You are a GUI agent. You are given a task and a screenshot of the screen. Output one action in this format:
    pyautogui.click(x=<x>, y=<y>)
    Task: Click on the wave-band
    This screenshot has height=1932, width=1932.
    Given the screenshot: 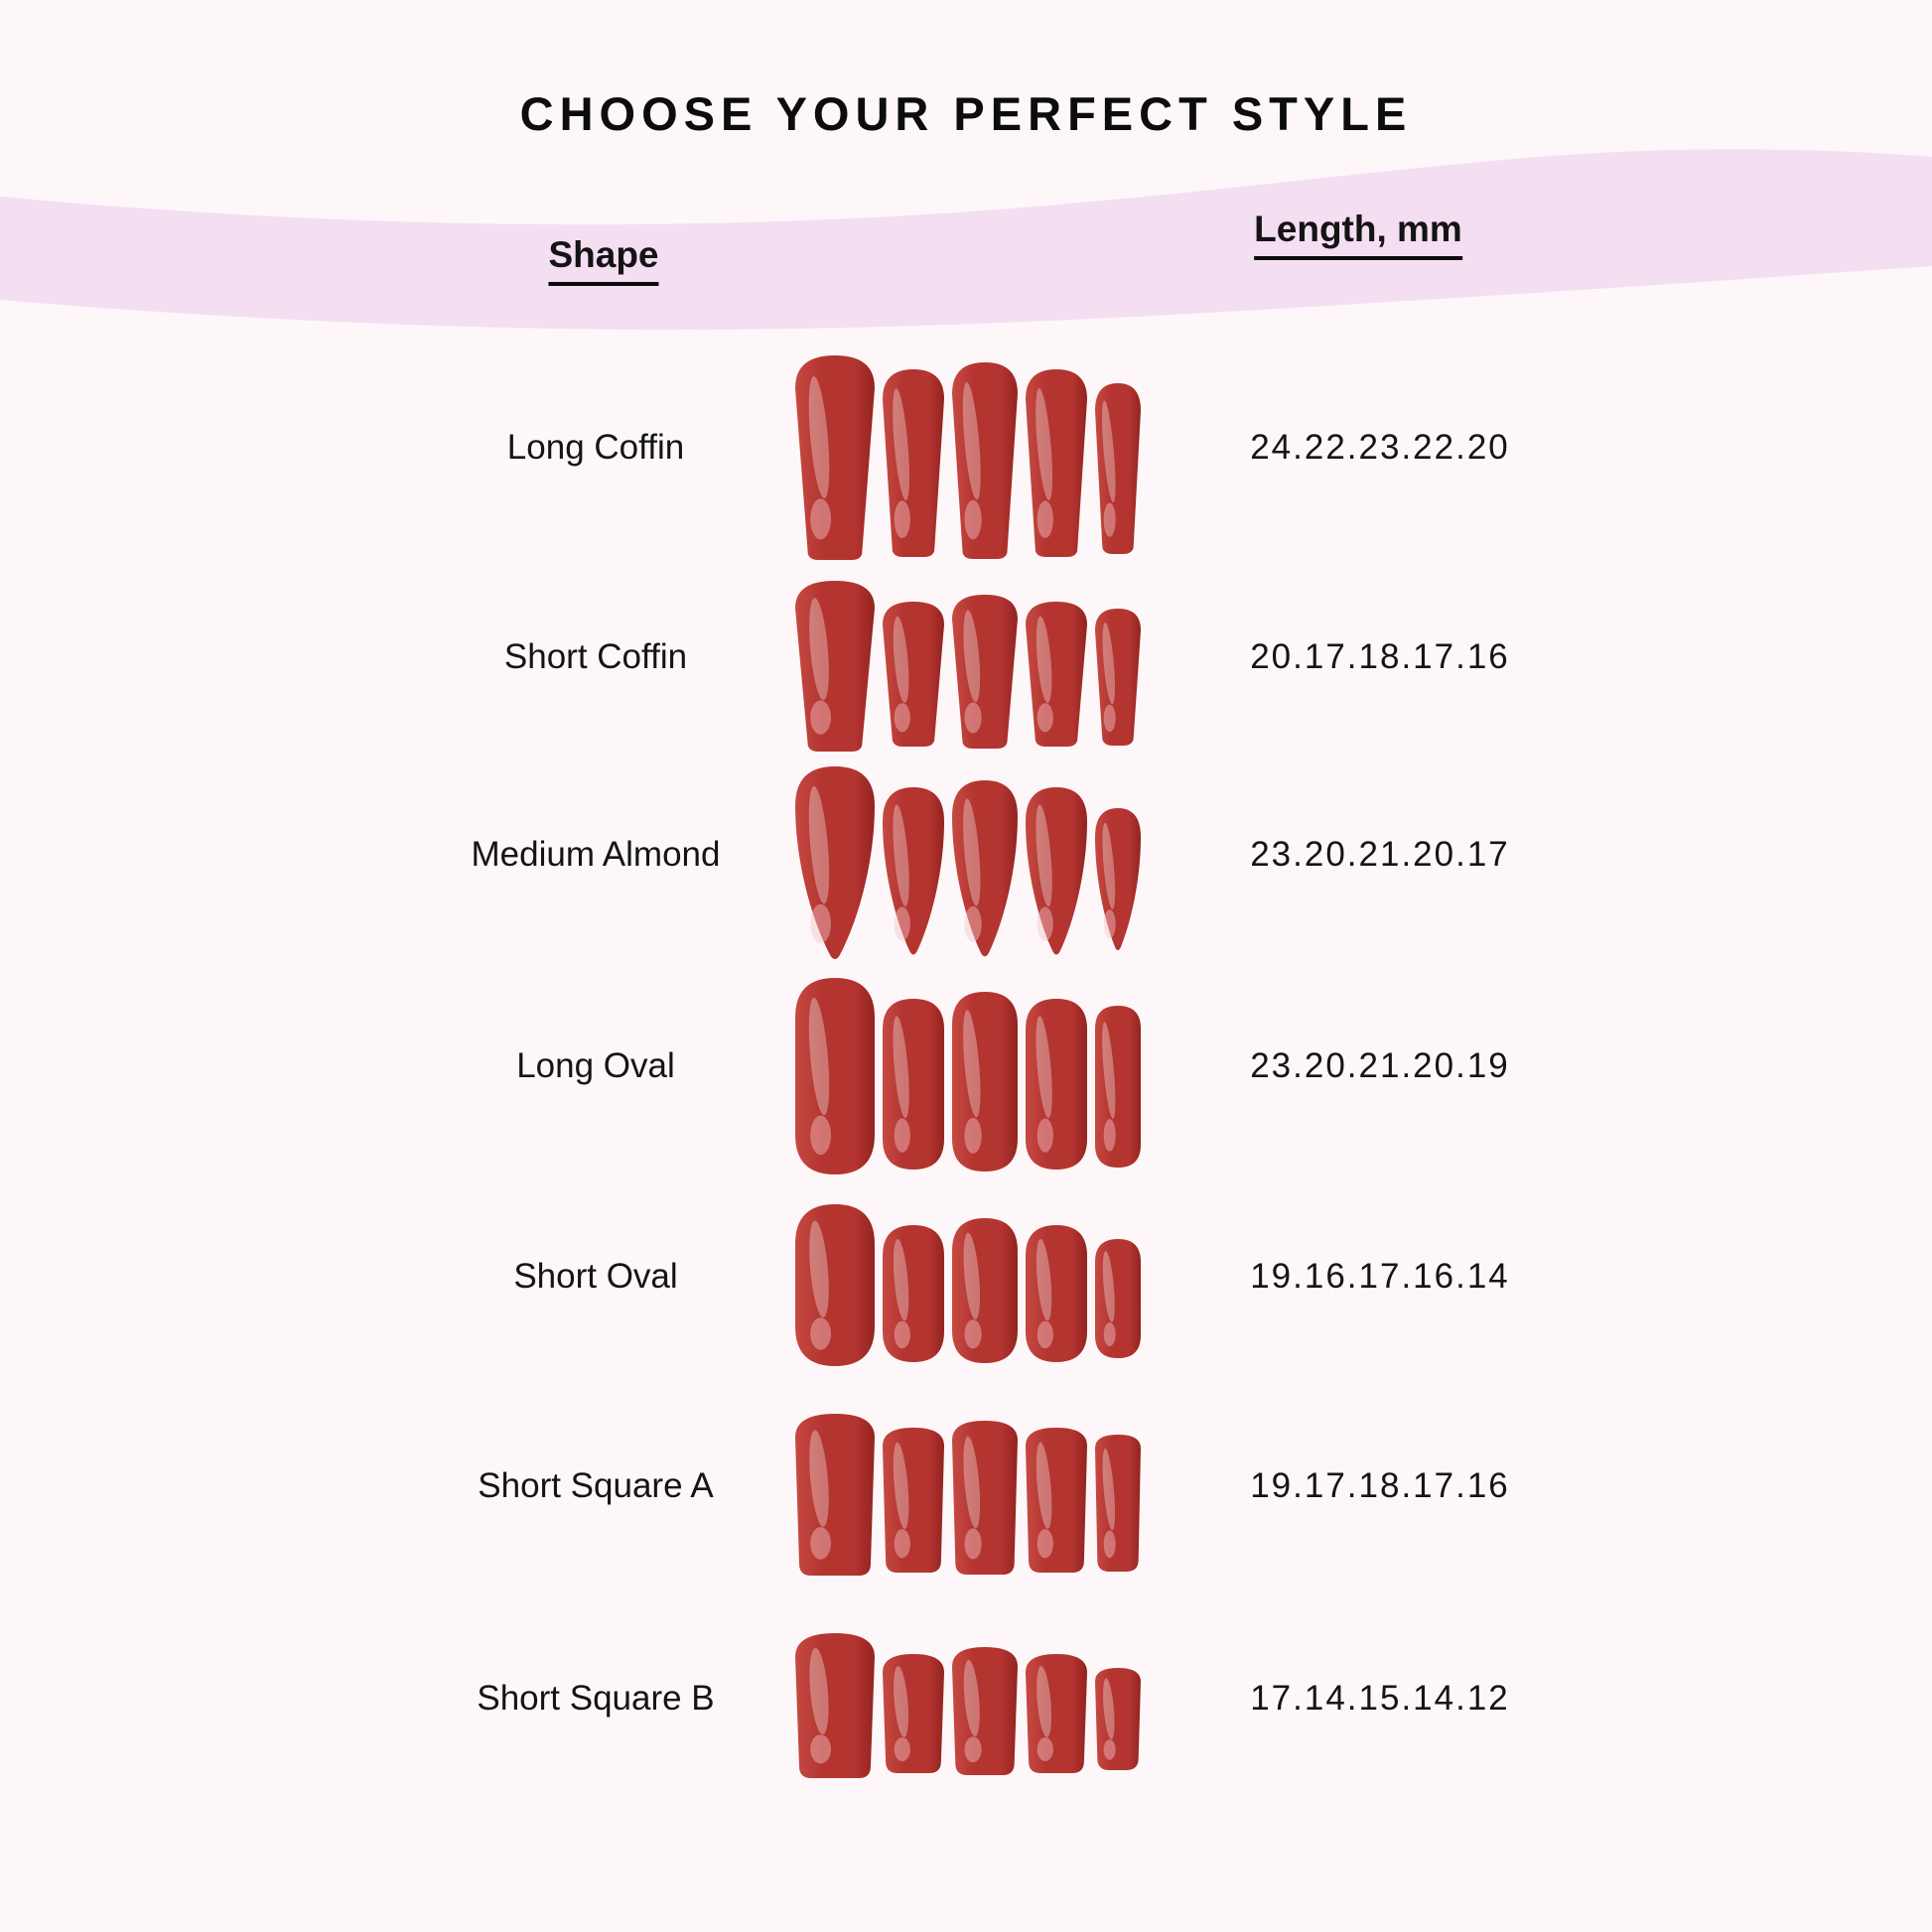 What is the action you would take?
    pyautogui.click(x=966, y=240)
    